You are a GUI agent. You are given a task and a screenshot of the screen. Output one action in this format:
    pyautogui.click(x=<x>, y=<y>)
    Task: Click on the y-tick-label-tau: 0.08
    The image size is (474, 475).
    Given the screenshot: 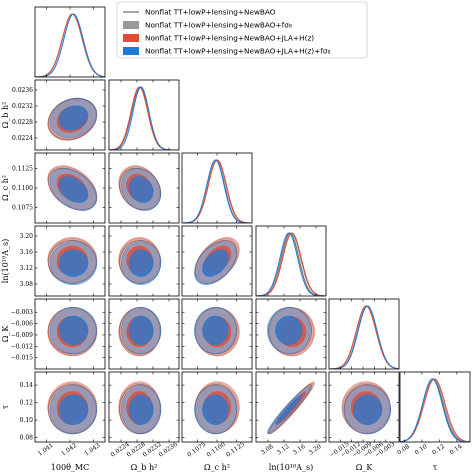 What is the action you would take?
    pyautogui.click(x=27, y=438)
    